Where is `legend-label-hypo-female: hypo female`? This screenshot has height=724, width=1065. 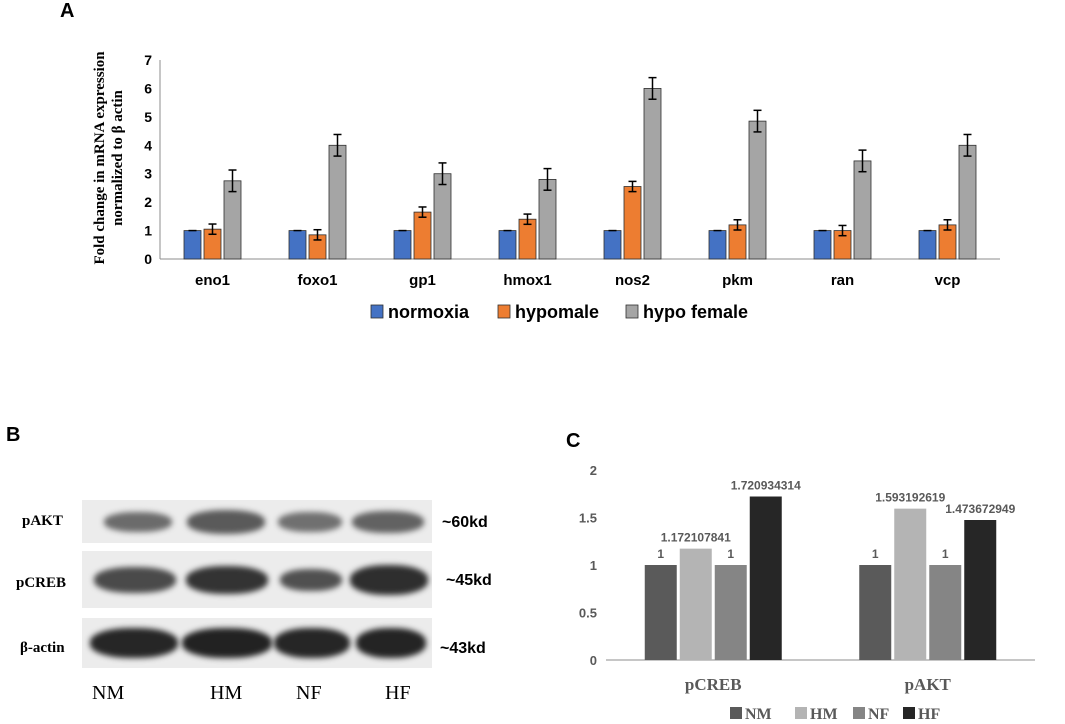
legend-label-hypo-female: hypo female is located at coordinates (695, 312).